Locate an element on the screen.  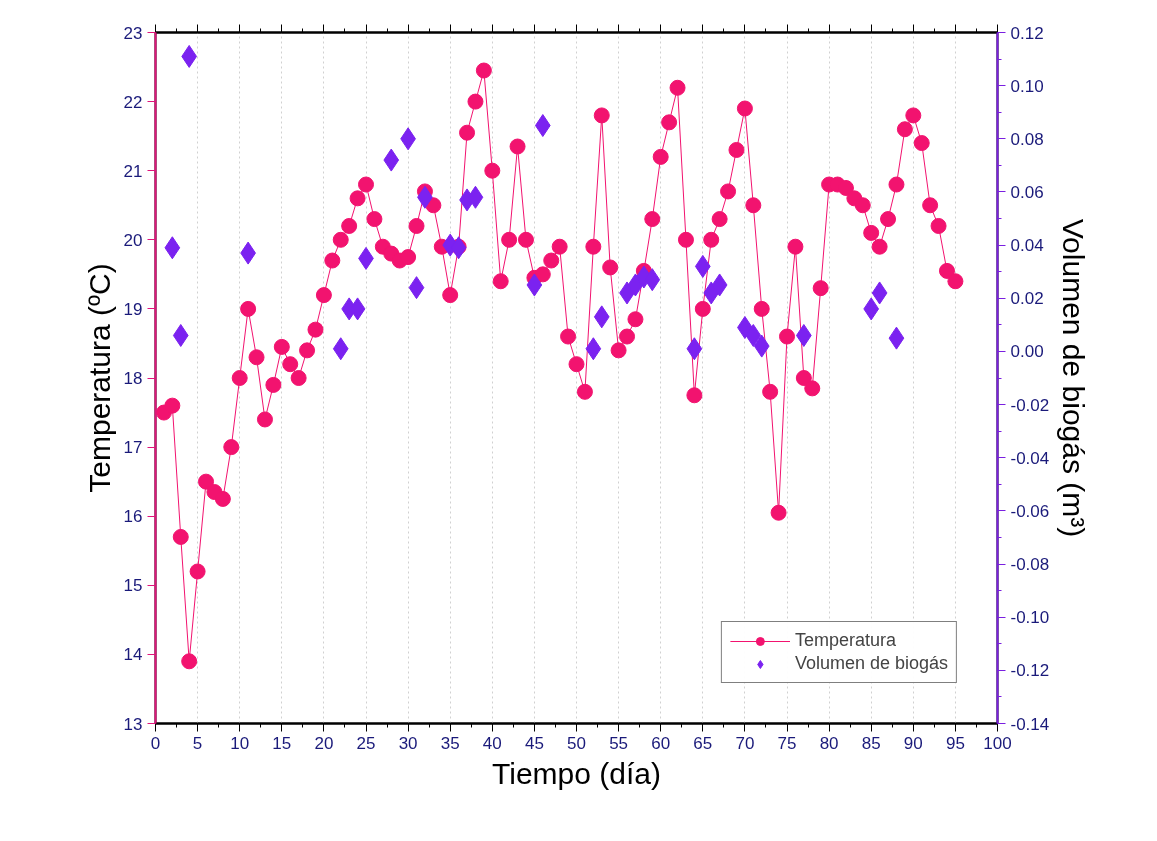
y2-tick-label: 0.12 is located at coordinates (1027, 33).